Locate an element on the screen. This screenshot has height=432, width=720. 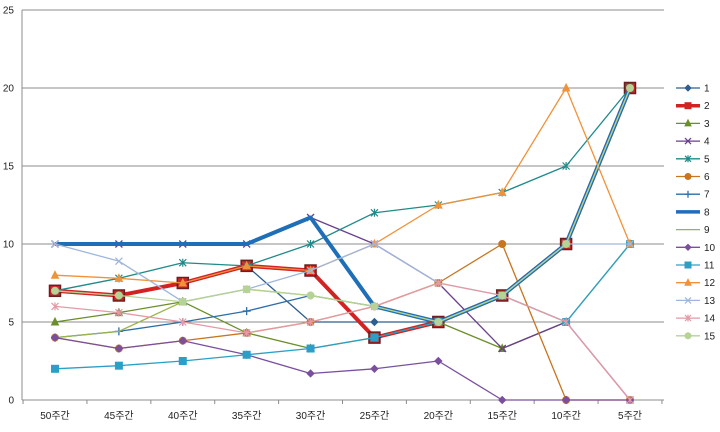
legend-item: 7 is located at coordinates (693, 195).